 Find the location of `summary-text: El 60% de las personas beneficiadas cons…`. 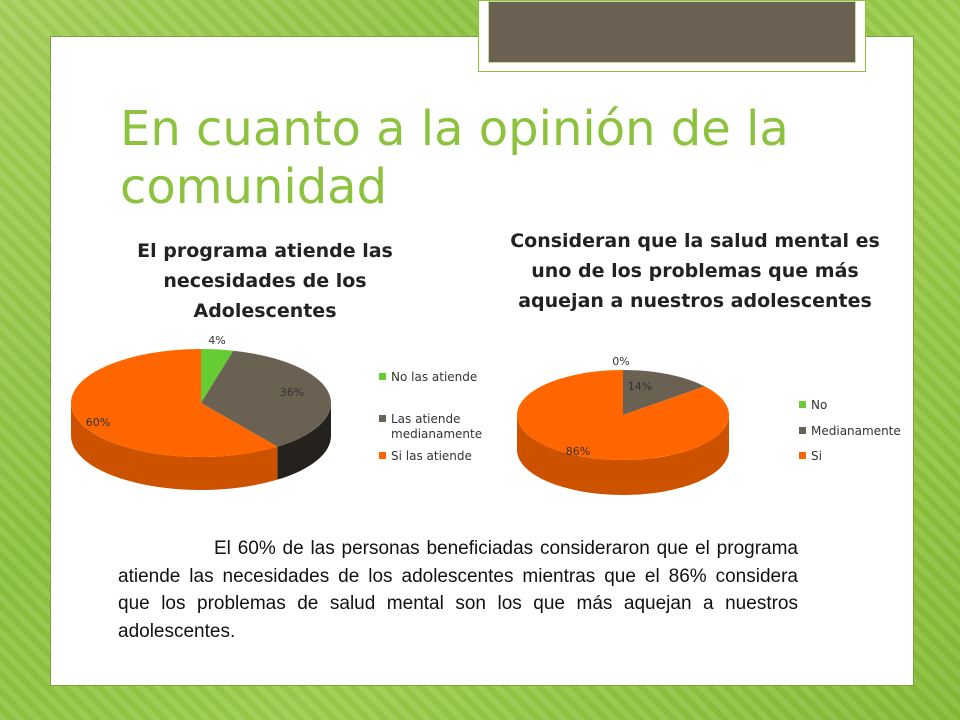

summary-text: El 60% de las personas beneficiadas cons… is located at coordinates (458, 590).